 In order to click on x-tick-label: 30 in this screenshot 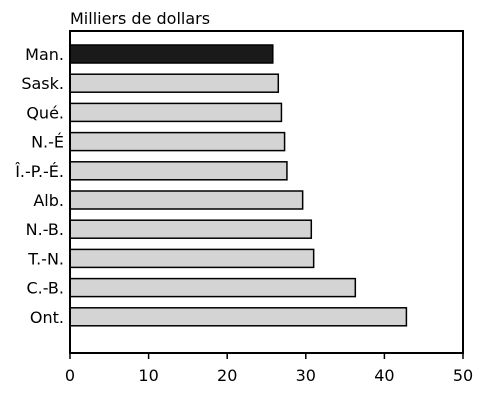, I will do `click(306, 375)`.